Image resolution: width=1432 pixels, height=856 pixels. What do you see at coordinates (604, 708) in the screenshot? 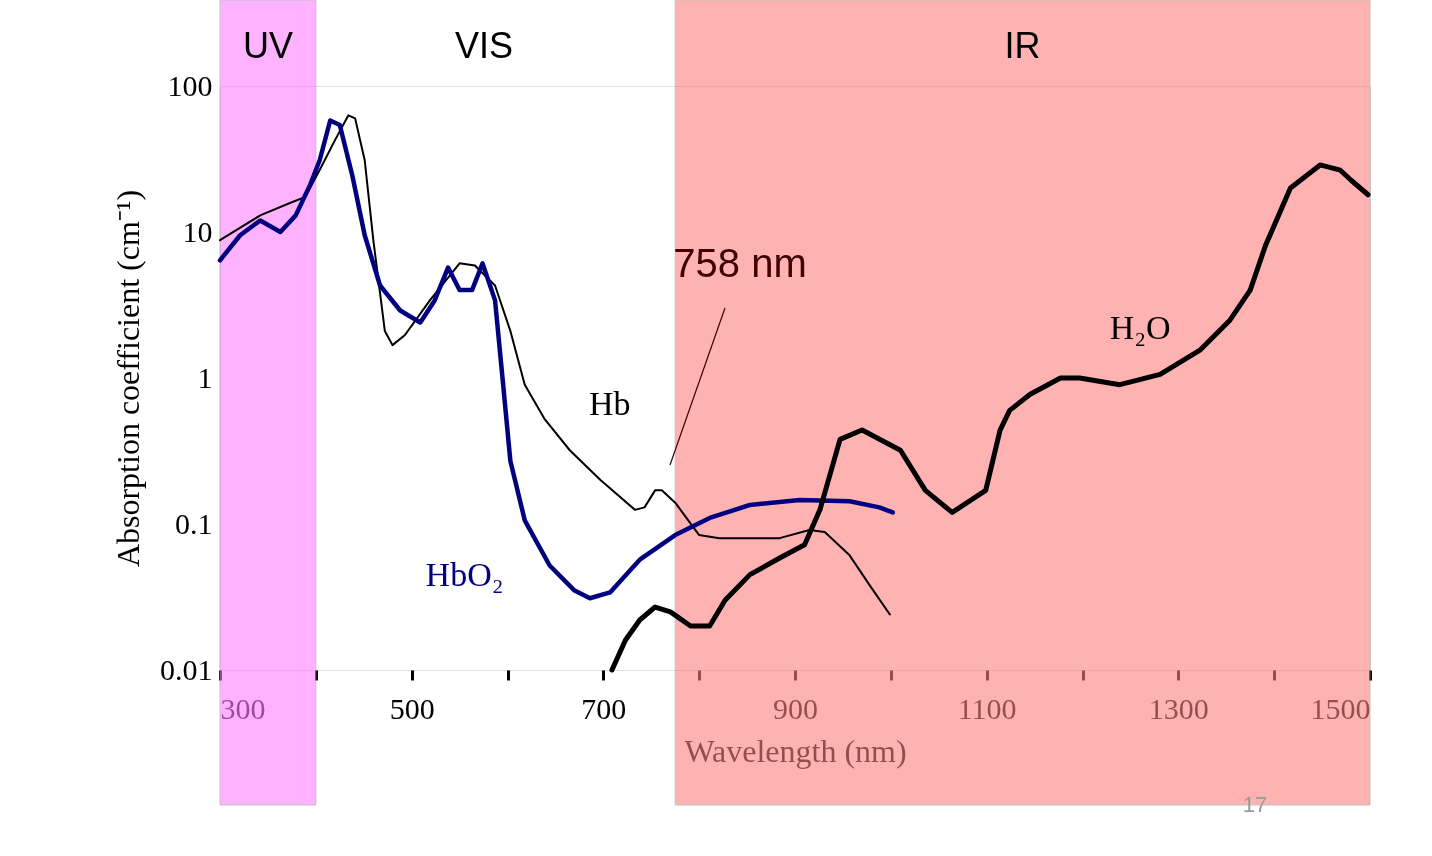
I see `x-tick-label: 700` at bounding box center [604, 708].